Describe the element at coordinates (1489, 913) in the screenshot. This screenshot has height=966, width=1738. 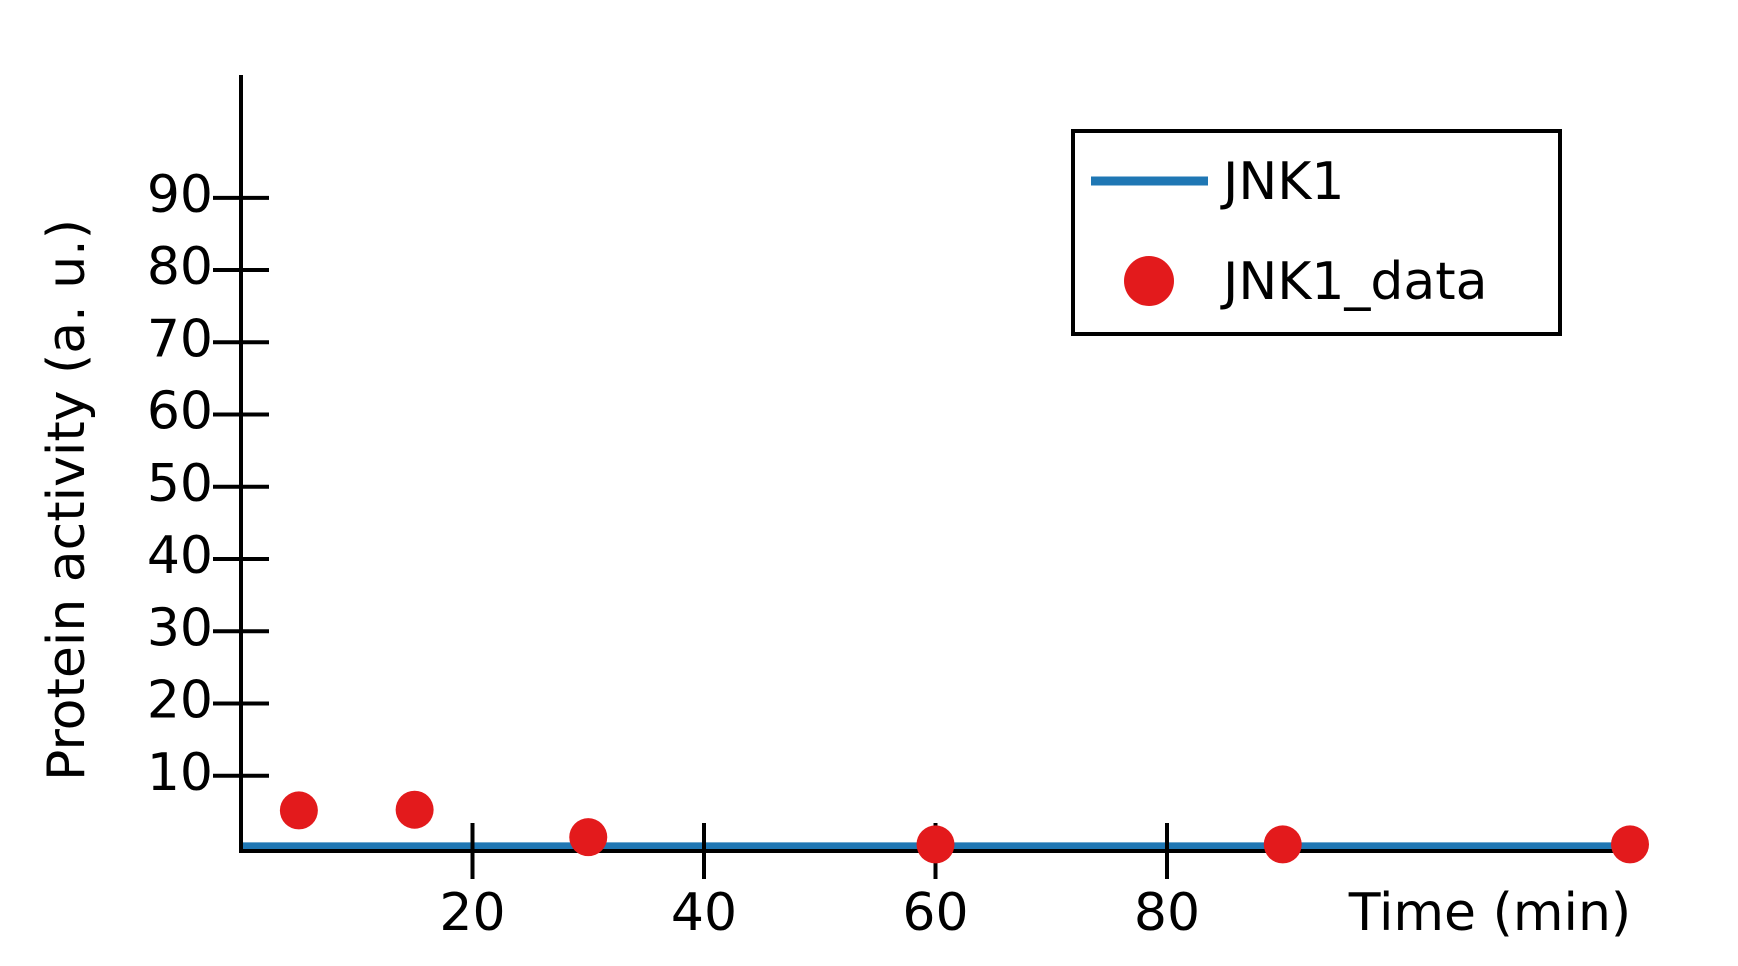
I see `x-axis-label: Time (min)` at that location.